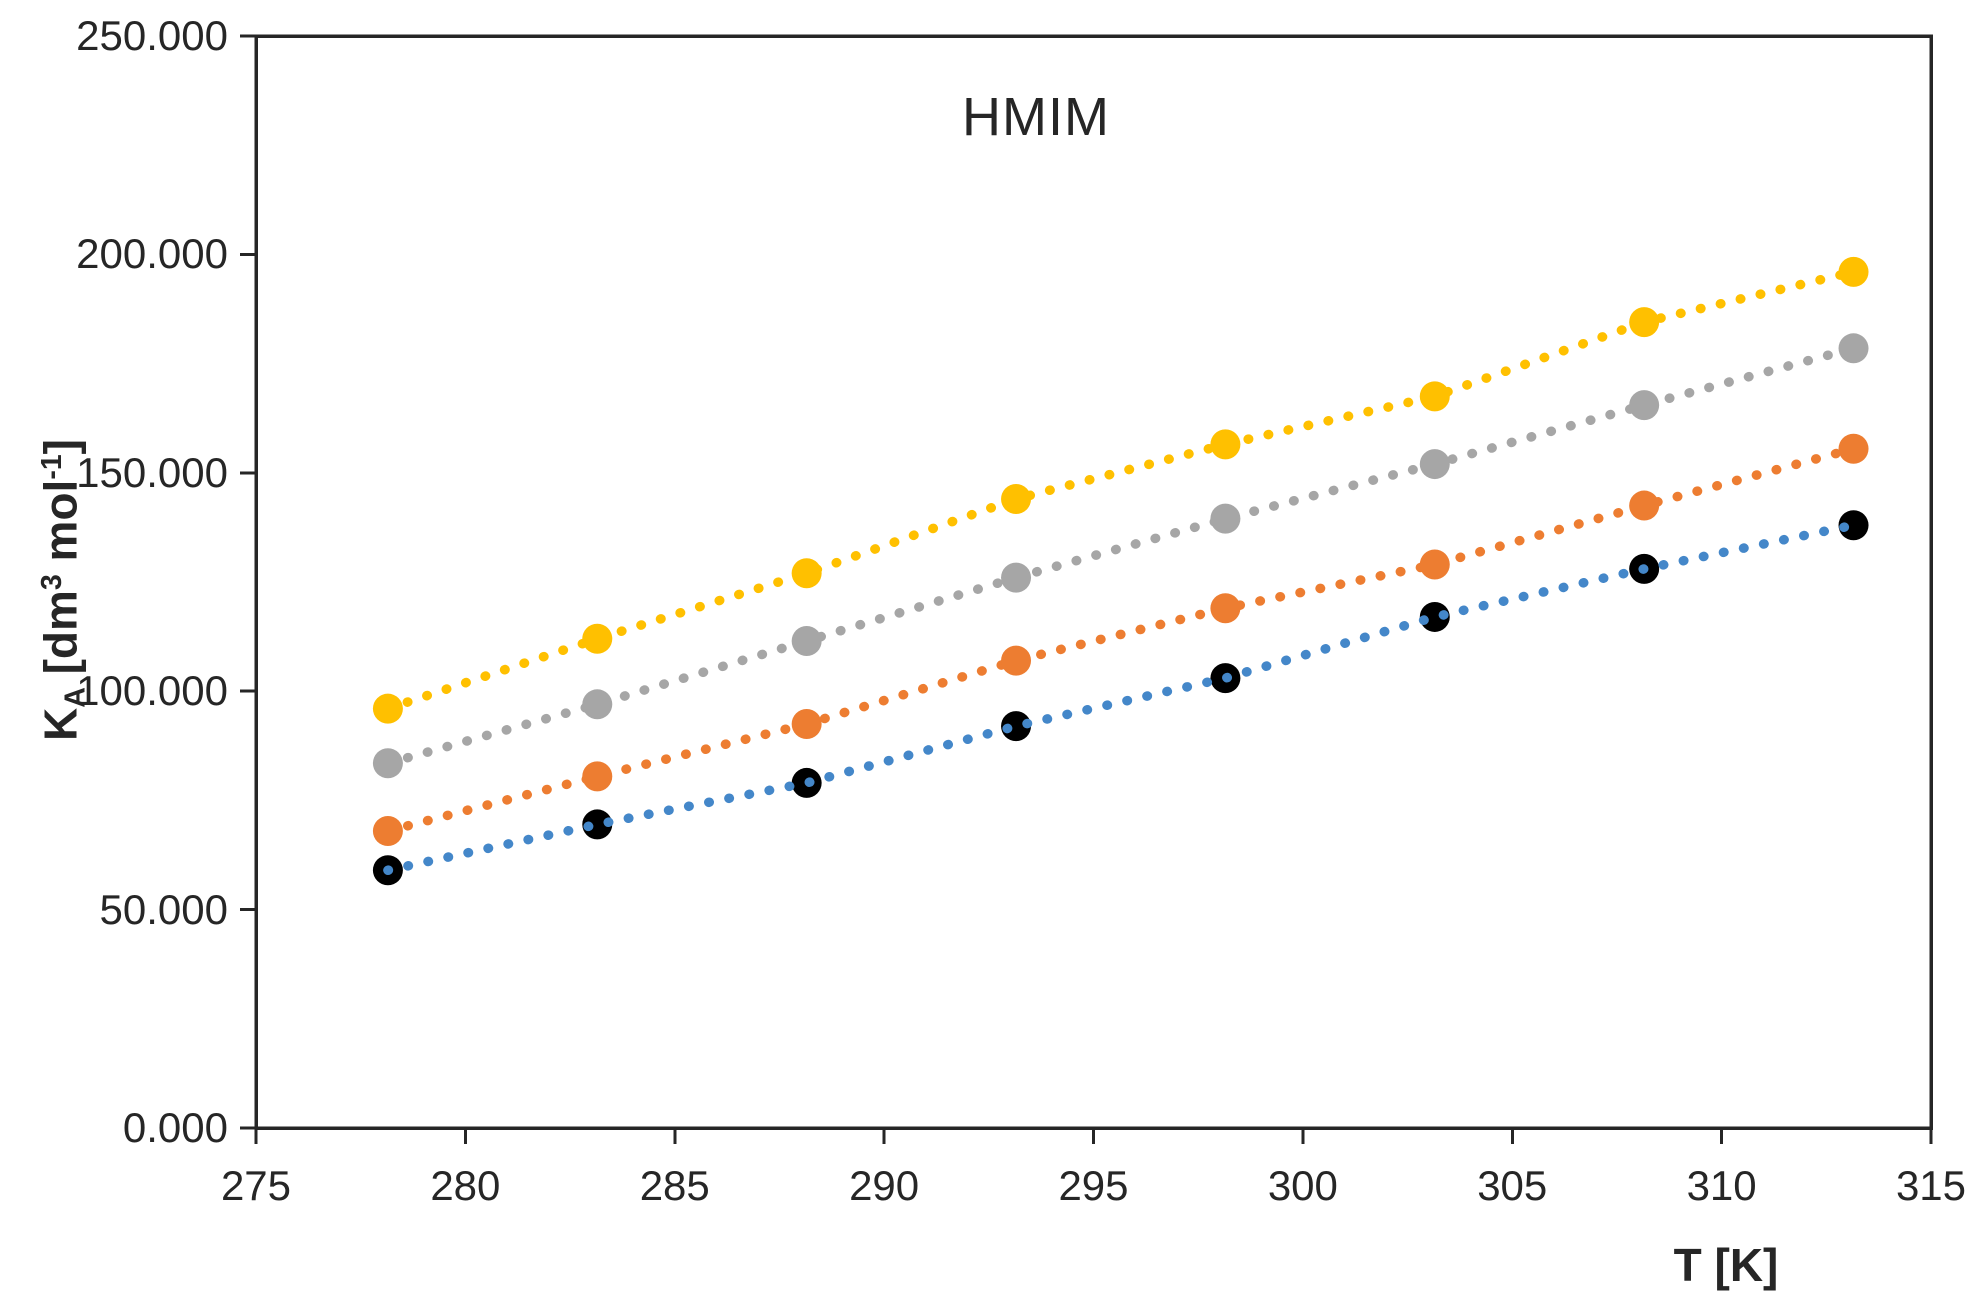  What do you see at coordinates (1093, 1185) in the screenshot?
I see `x-tick-label: 295` at bounding box center [1093, 1185].